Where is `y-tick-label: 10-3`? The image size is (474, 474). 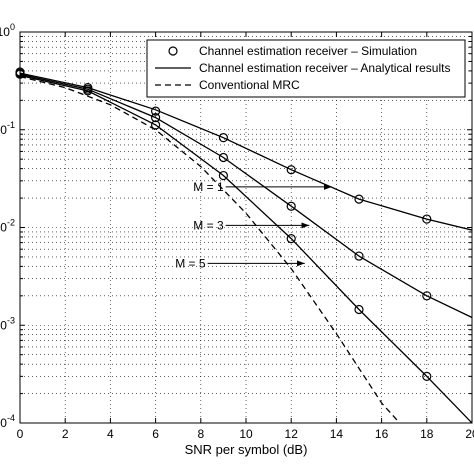
y-tick-label: 10-3 is located at coordinates (7, 323).